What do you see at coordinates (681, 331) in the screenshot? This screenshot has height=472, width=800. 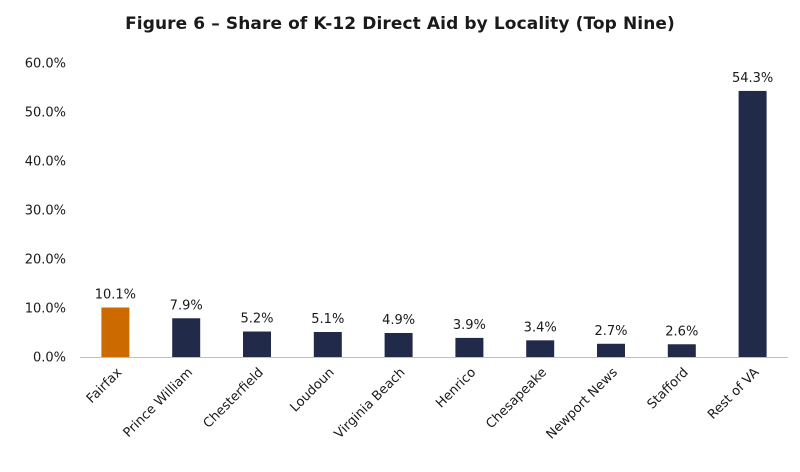 I see `bar-value-label: 2.6%` at bounding box center [681, 331].